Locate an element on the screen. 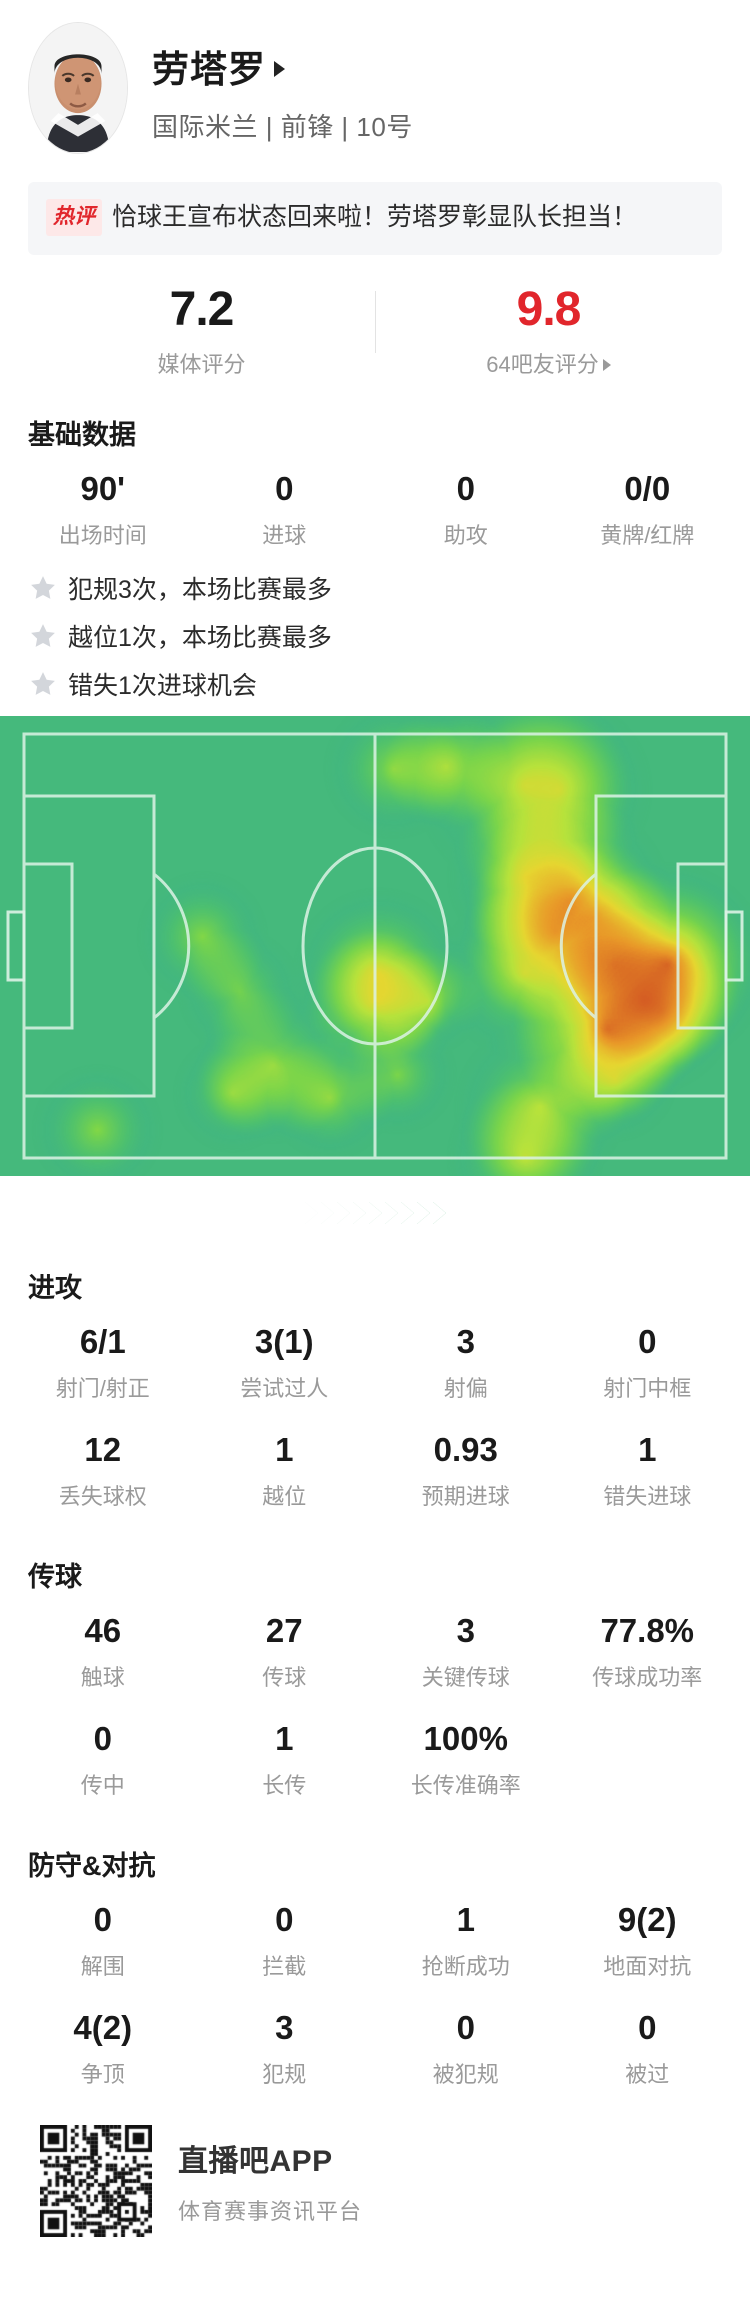  rating-media: 7.2 媒体评分 is located at coordinates (201, 330).